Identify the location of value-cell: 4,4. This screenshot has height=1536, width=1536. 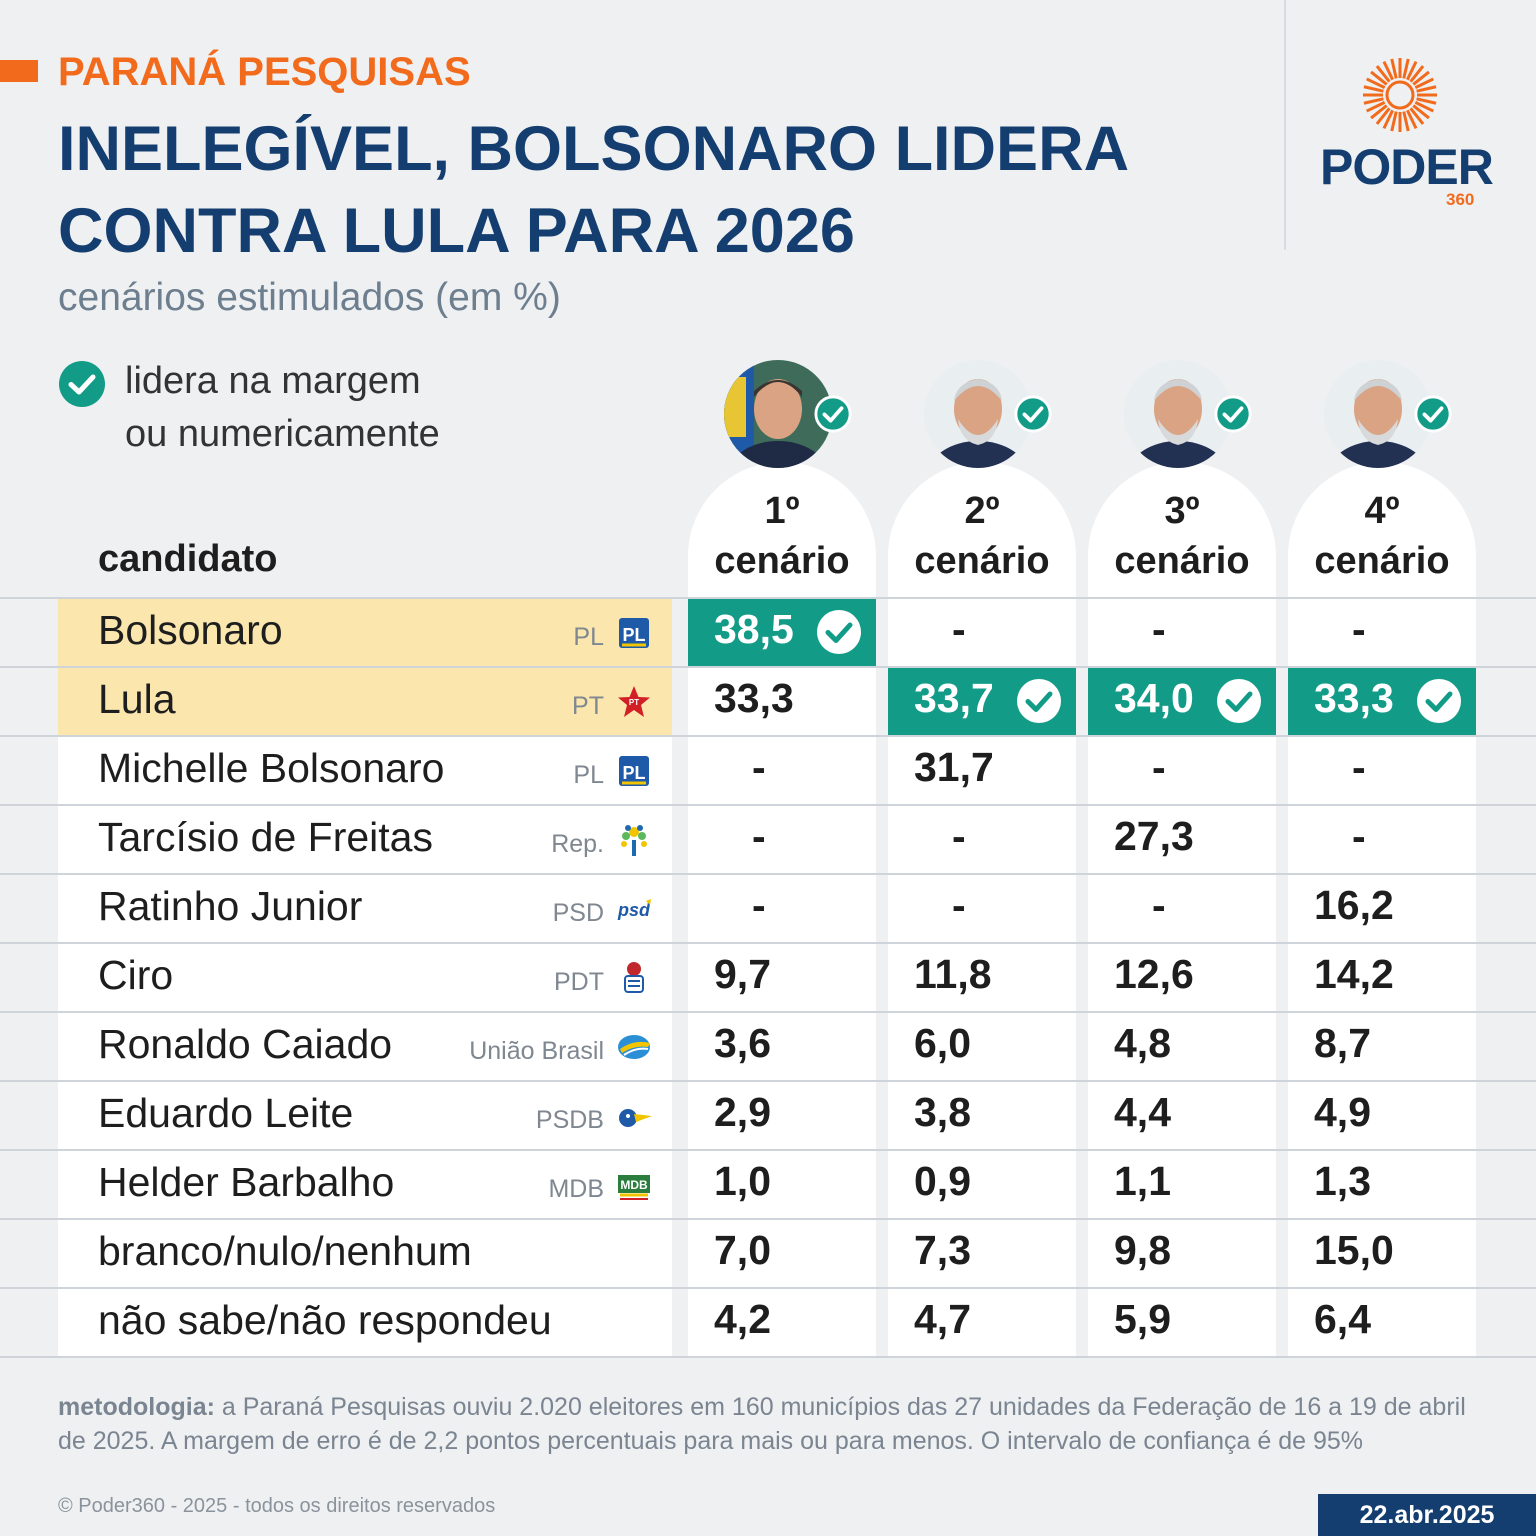
(1182, 1115).